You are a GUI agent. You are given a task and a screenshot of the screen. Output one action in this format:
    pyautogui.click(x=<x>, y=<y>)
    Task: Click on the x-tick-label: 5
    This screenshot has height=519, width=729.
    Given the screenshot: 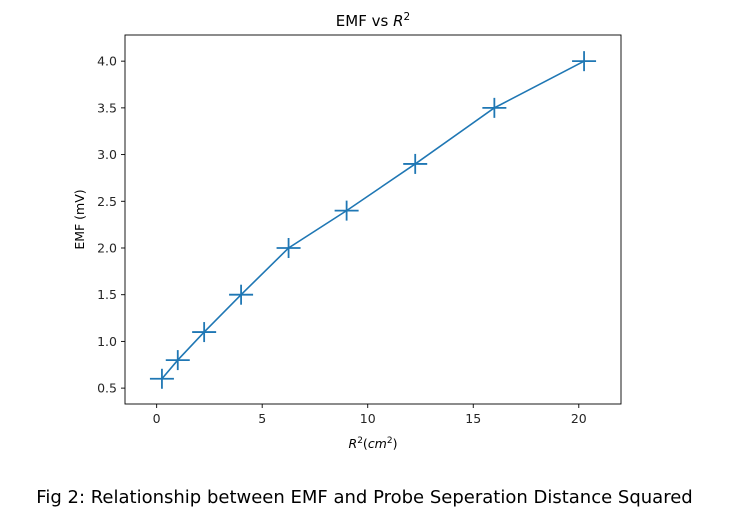 What is the action you would take?
    pyautogui.click(x=262, y=418)
    